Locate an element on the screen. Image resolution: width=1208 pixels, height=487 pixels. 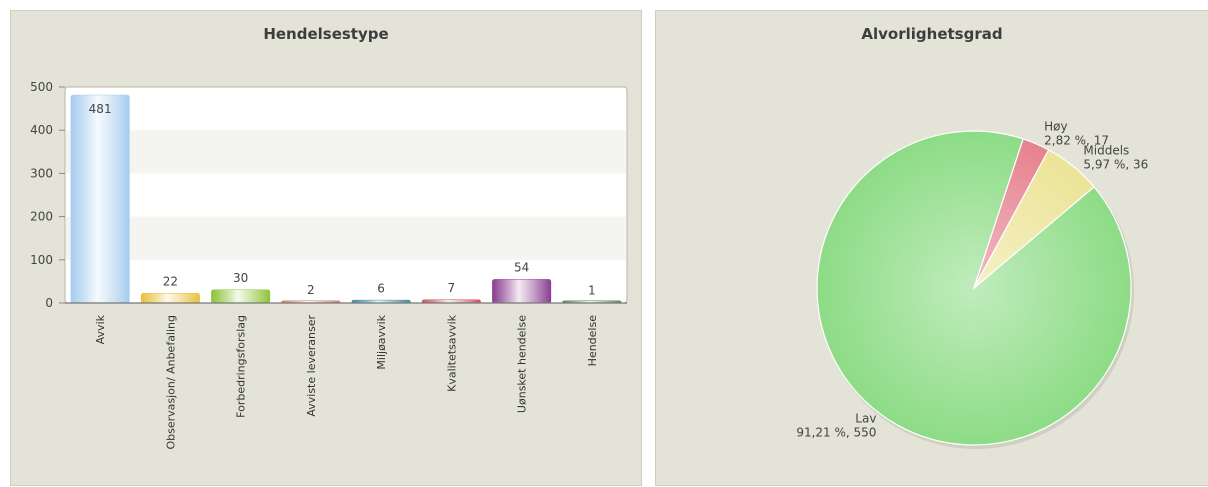
pie-slice-label: Middels is located at coordinates (1106, 150).